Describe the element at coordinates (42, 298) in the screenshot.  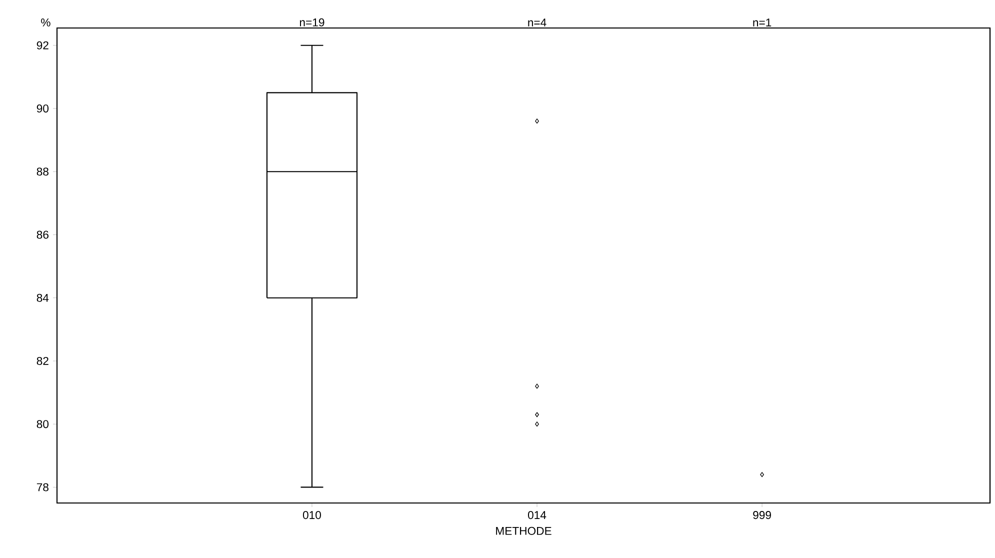
I see `y-tick-label: 84` at that location.